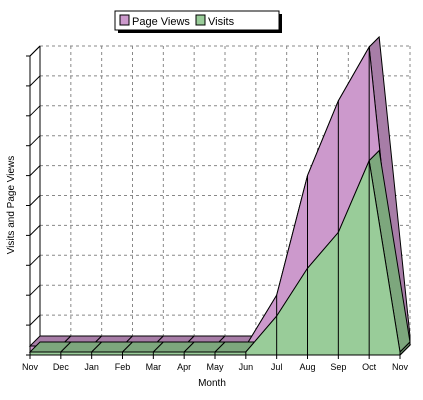  Describe the element at coordinates (246, 367) in the screenshot. I see `x-tick-label: Jun` at that location.